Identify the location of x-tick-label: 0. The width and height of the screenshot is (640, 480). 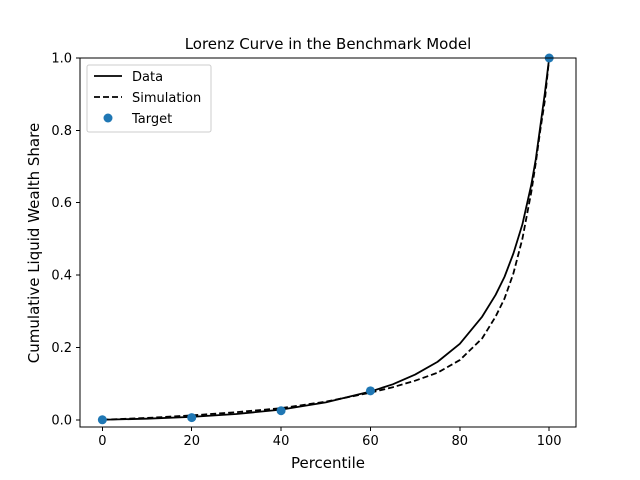
(102, 441).